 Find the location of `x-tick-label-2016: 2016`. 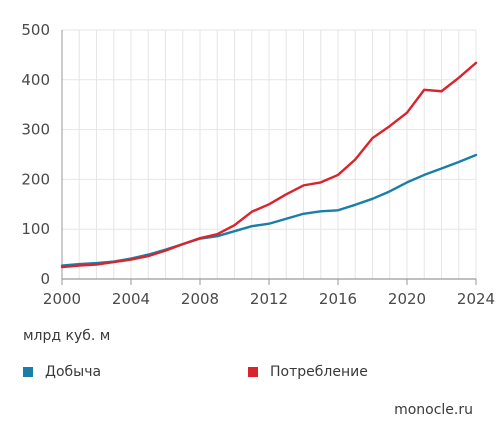

x-tick-label-2016: 2016 is located at coordinates (338, 299).